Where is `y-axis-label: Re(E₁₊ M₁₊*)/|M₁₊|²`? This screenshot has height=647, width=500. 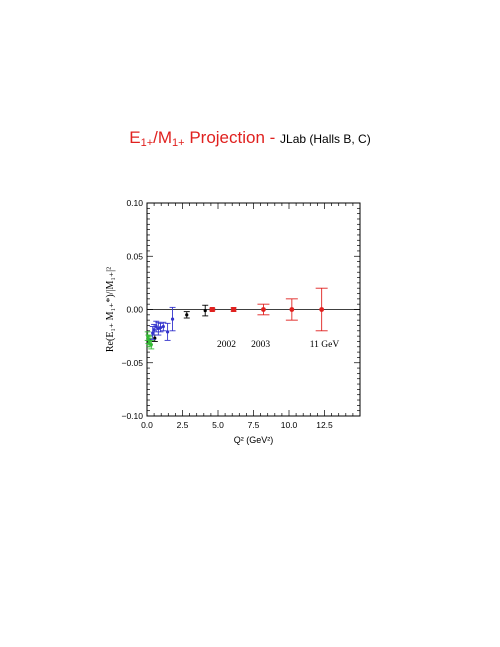 y-axis-label: Re(E₁₊ M₁₊*)/|M₁₊|² is located at coordinates (110, 309).